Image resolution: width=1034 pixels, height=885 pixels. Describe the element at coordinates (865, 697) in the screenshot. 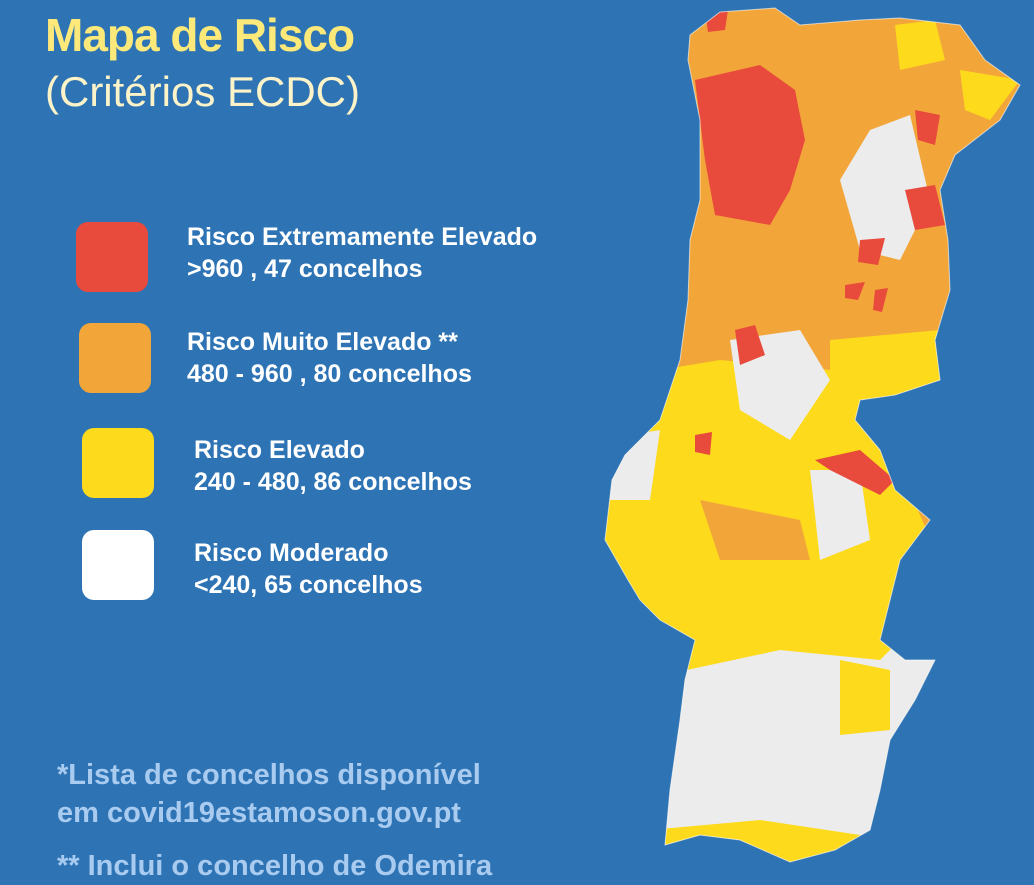

I see `region-high-south` at that location.